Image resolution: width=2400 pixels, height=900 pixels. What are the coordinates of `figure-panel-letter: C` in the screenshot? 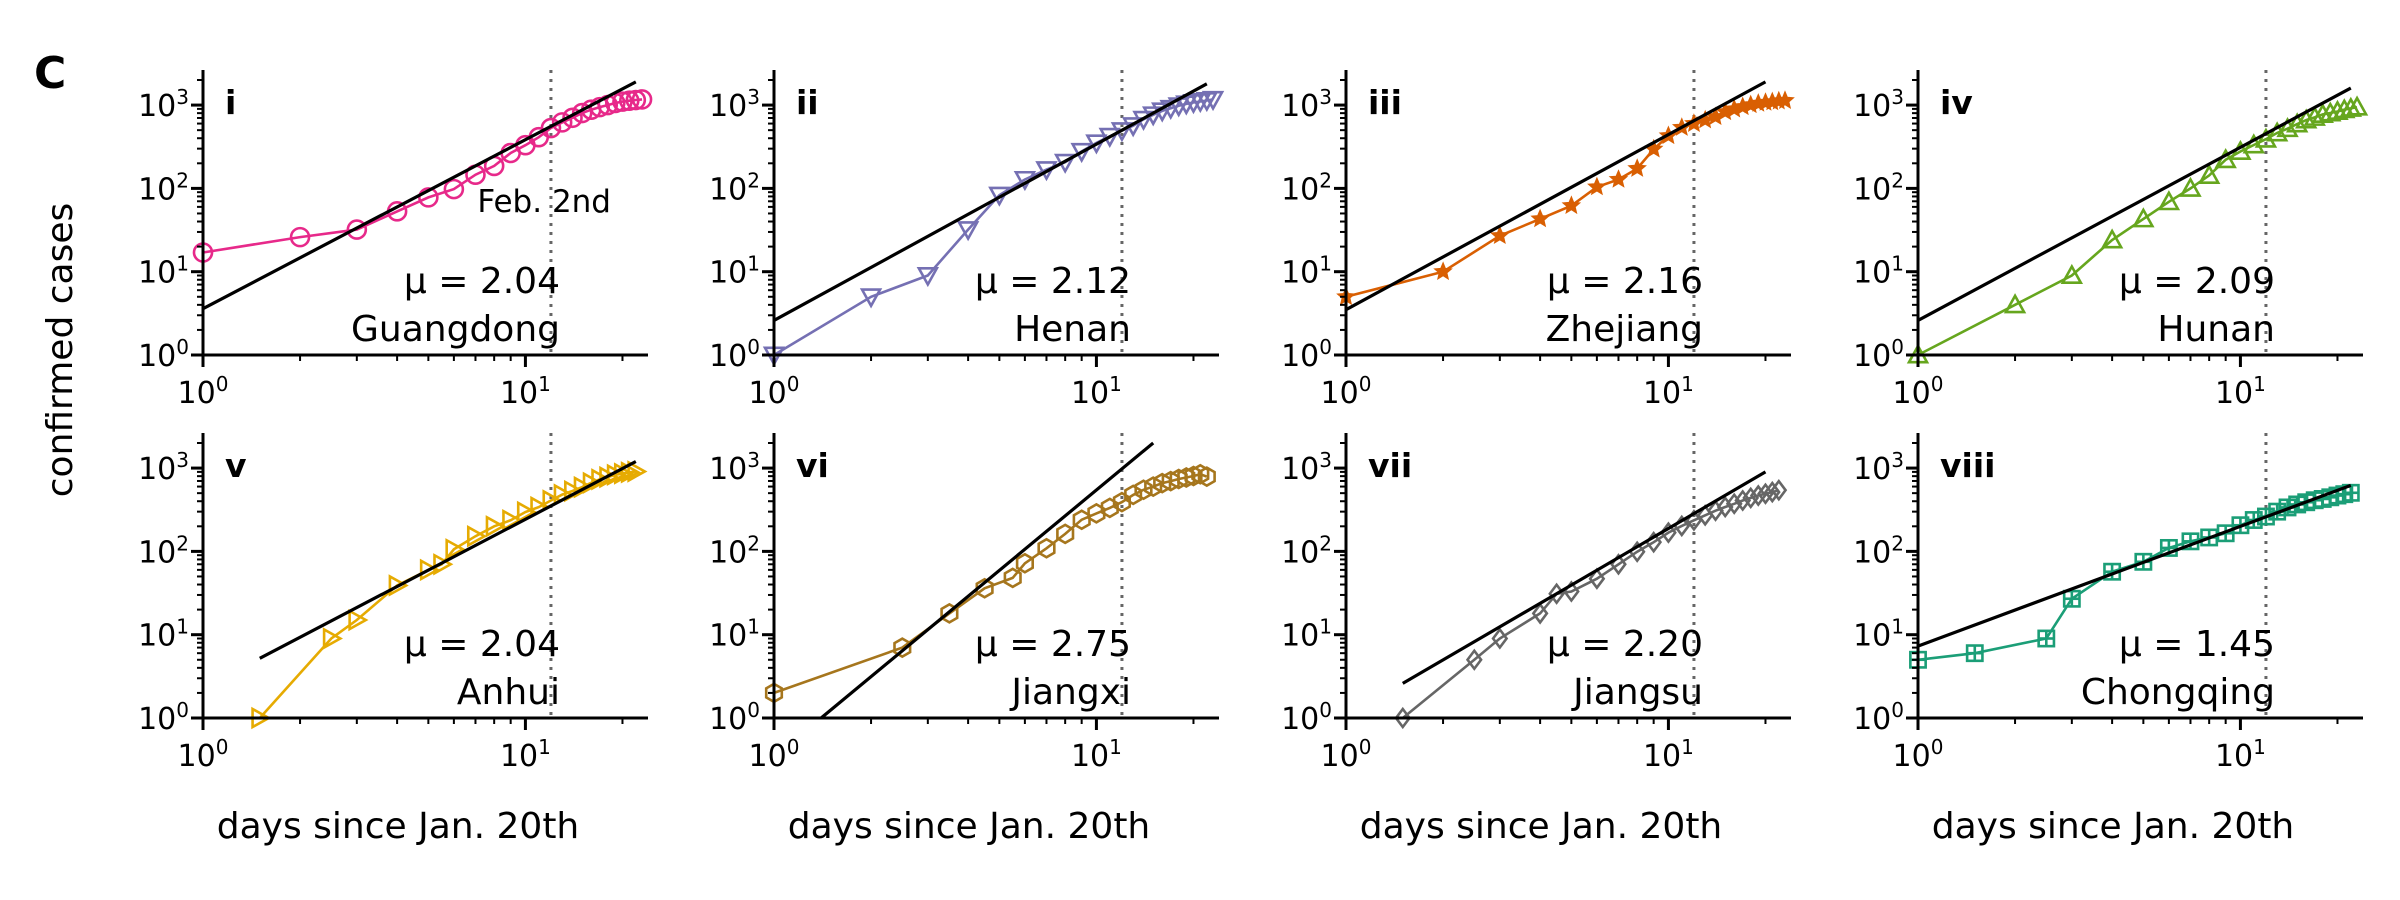 It's located at (50, 73).